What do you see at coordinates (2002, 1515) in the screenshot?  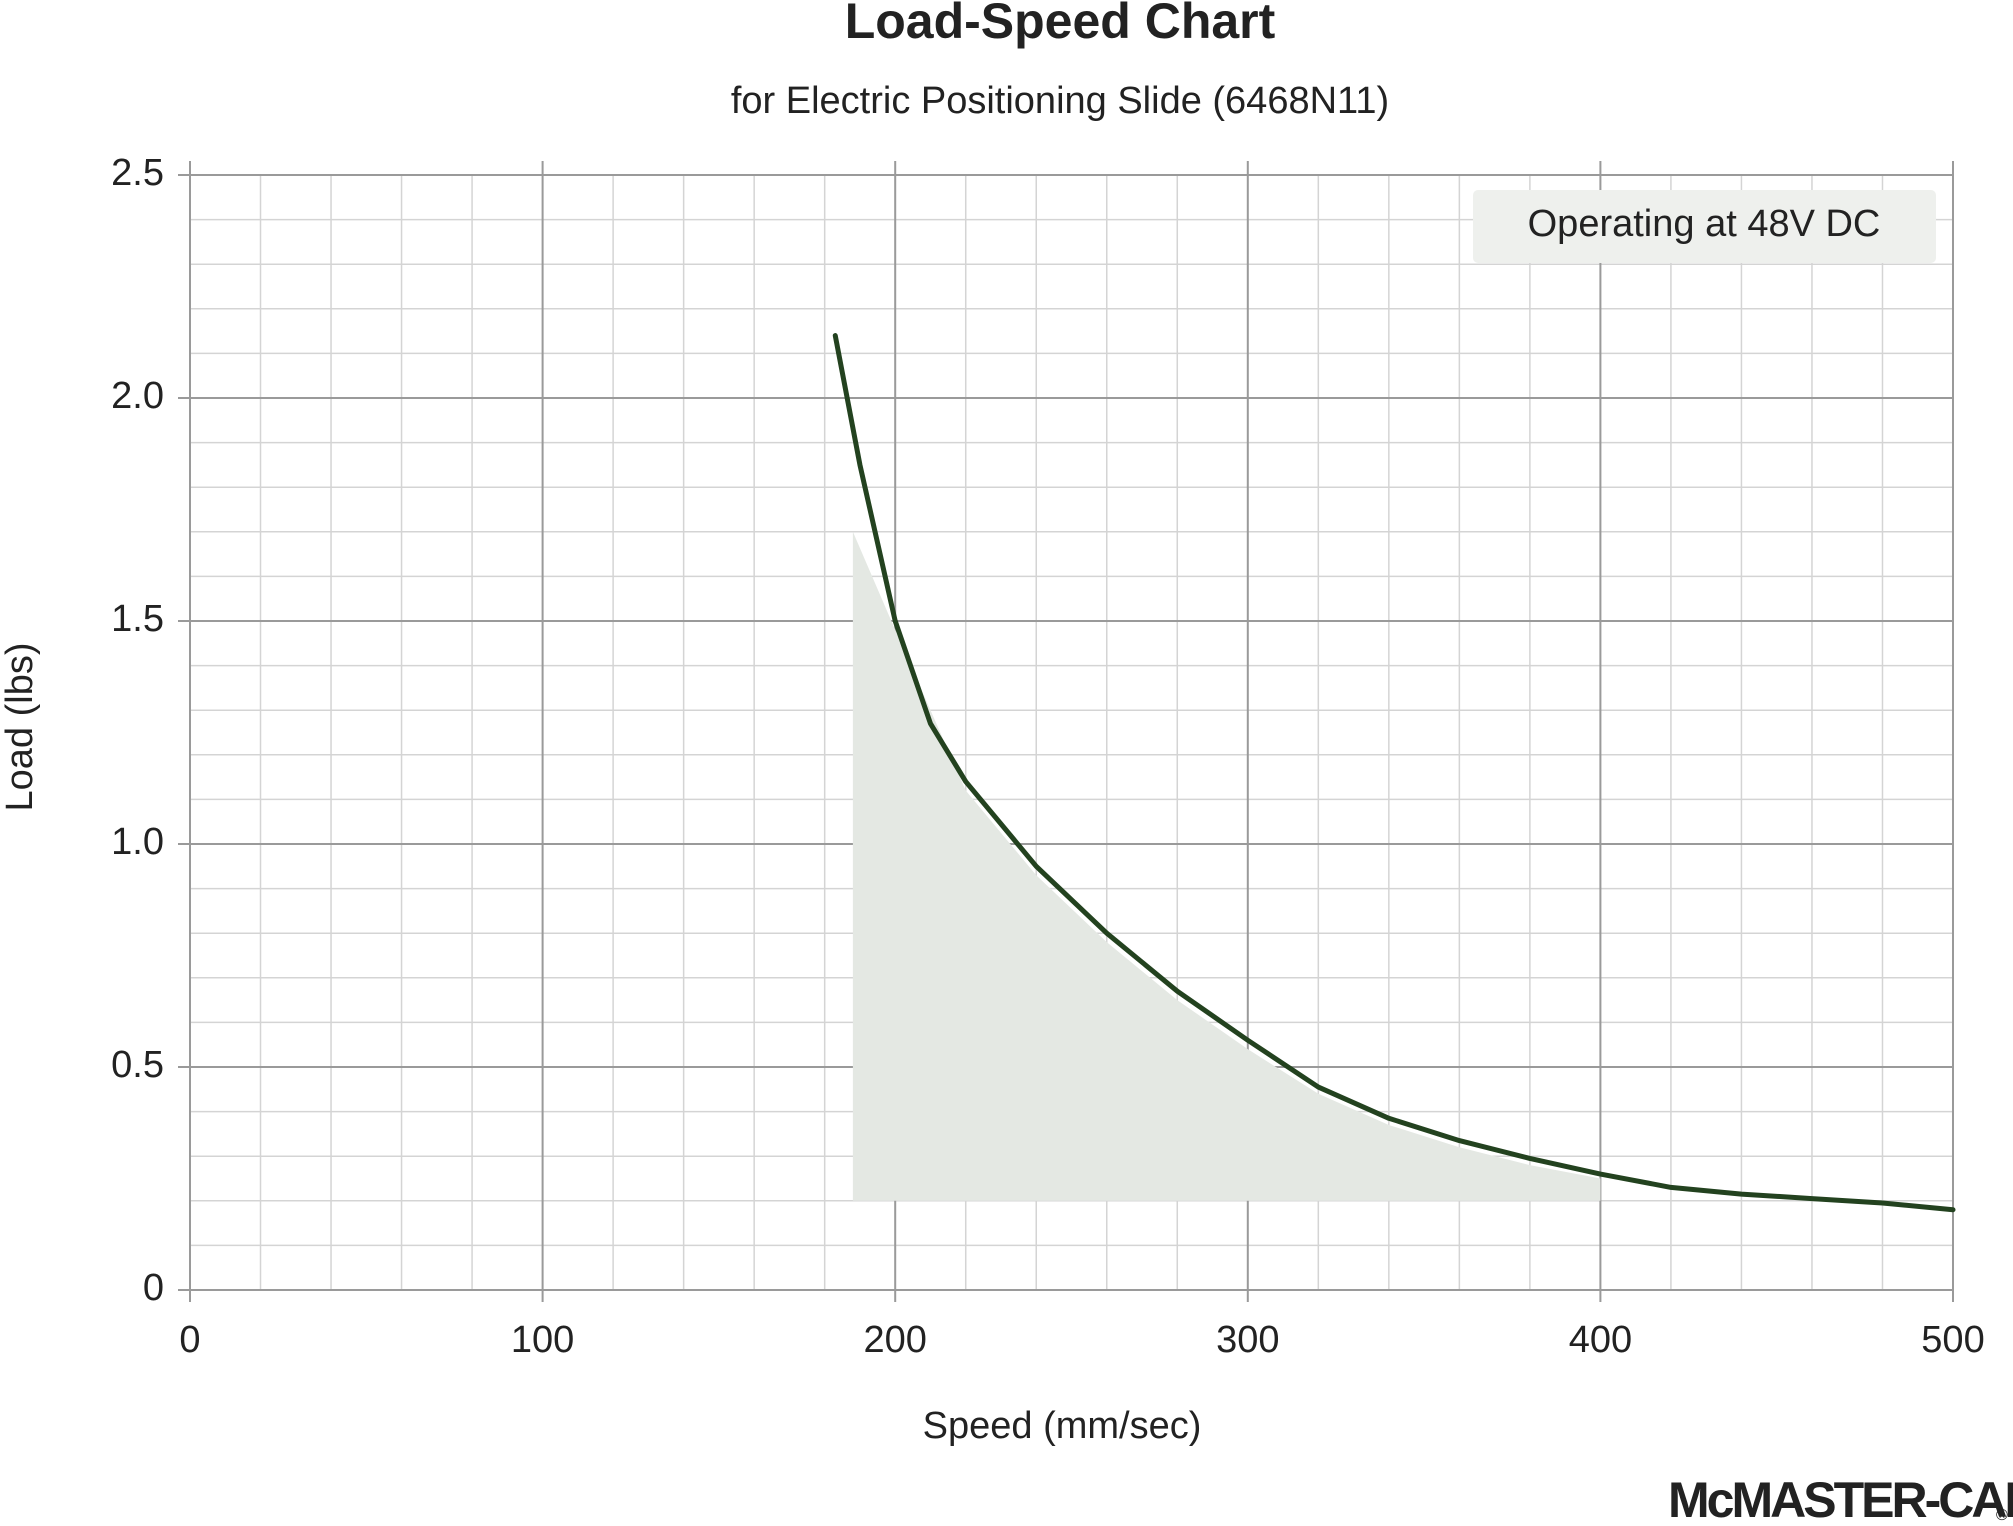 I see `logo-mark: ®` at bounding box center [2002, 1515].